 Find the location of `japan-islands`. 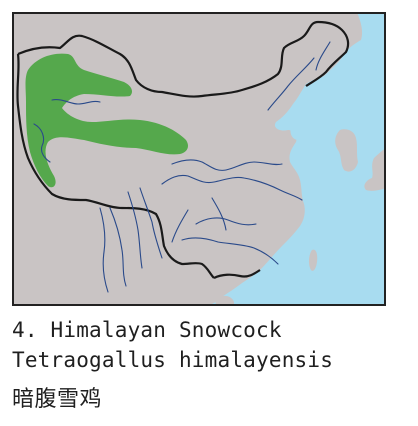

japan-islands is located at coordinates (375, 169).